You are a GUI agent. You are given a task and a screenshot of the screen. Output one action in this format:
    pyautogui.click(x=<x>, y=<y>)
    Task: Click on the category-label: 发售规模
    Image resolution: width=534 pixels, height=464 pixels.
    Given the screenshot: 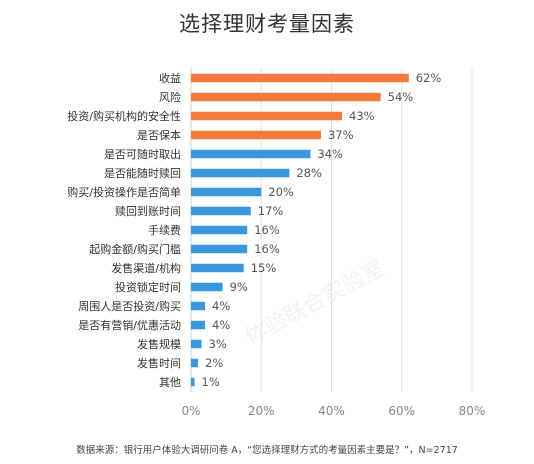 What is the action you would take?
    pyautogui.click(x=159, y=344)
    